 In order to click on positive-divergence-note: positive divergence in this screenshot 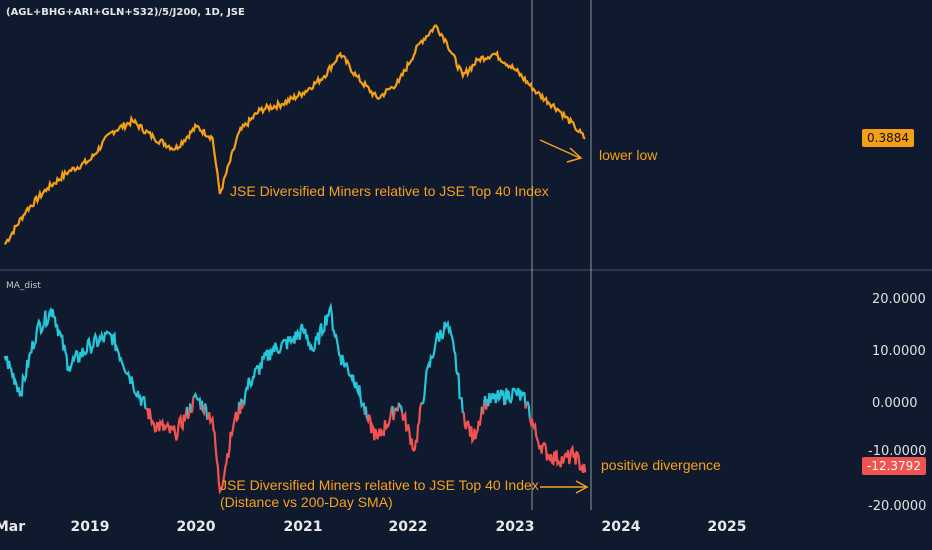, I will do `click(661, 465)`.